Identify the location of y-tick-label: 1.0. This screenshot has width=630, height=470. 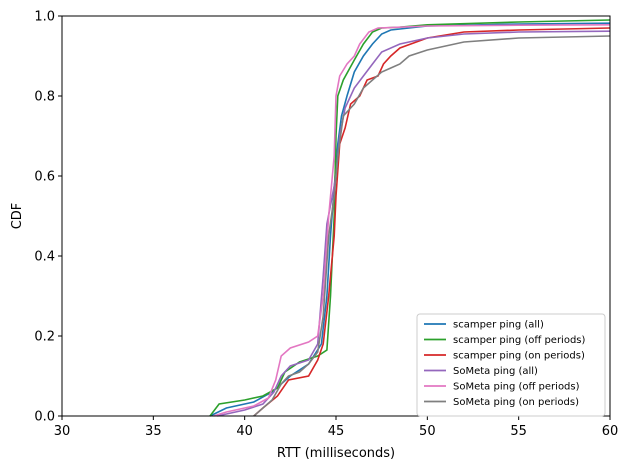
(44, 17).